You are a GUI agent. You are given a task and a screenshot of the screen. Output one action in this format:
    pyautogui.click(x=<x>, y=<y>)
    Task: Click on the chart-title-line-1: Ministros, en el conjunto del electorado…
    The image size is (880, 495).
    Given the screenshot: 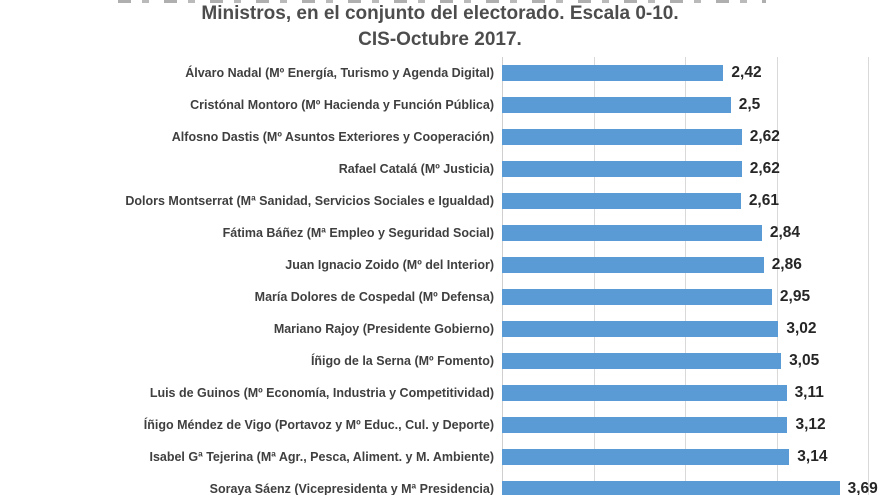 What is the action you would take?
    pyautogui.click(x=440, y=13)
    